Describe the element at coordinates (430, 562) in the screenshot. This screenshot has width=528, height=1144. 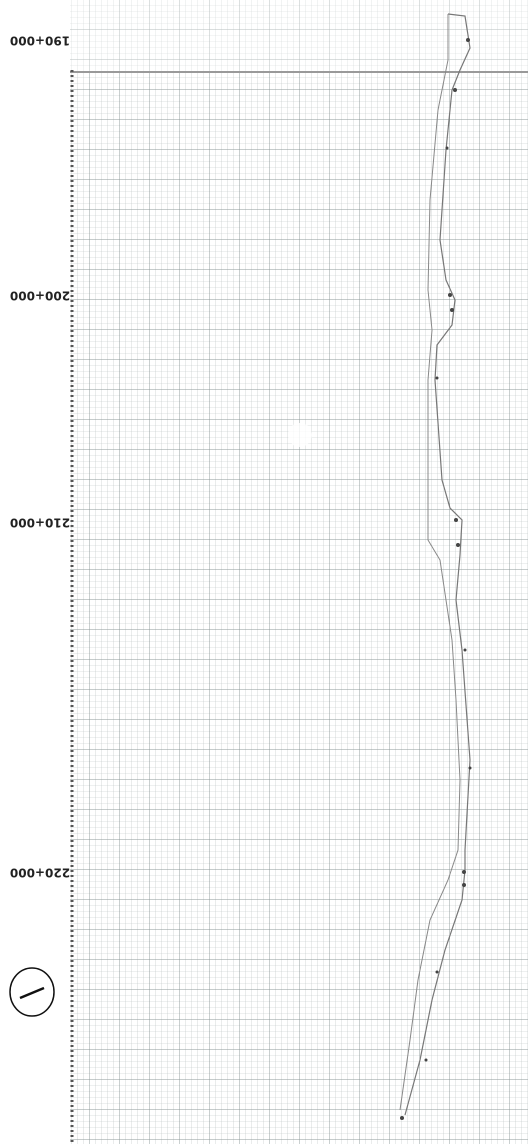
I see `trace-left` at that location.